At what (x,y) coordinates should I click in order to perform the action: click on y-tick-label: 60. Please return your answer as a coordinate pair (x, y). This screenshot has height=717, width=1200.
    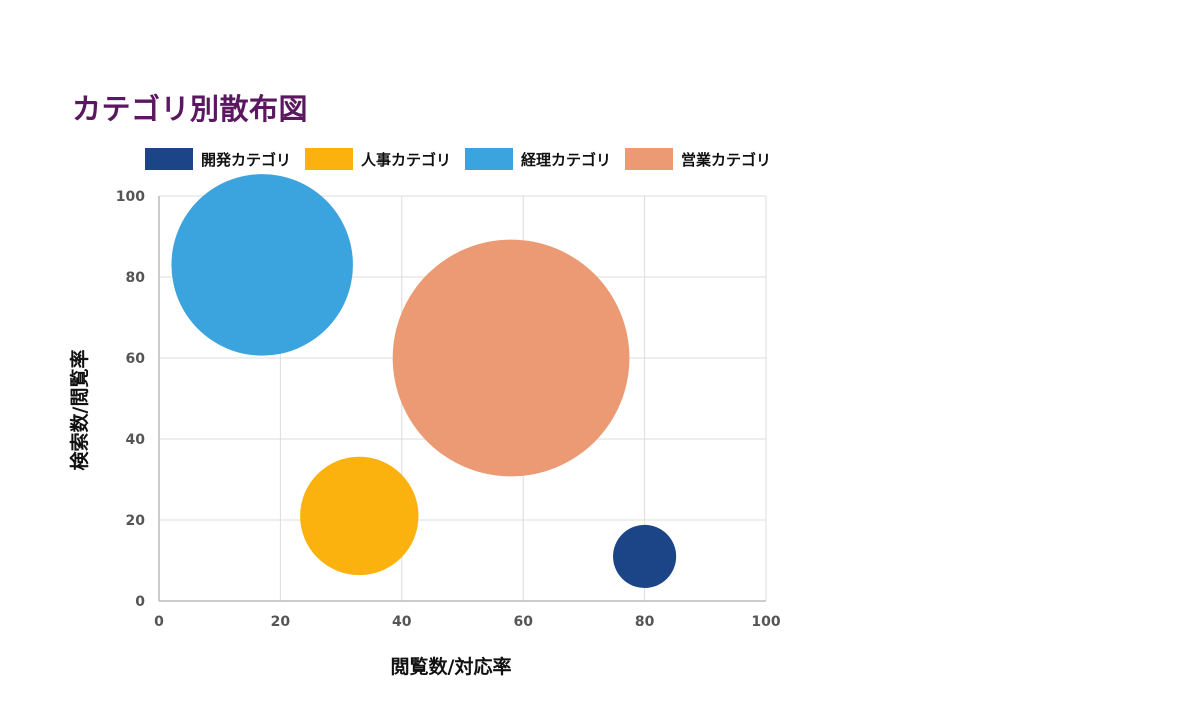
    Looking at the image, I should click on (136, 359).